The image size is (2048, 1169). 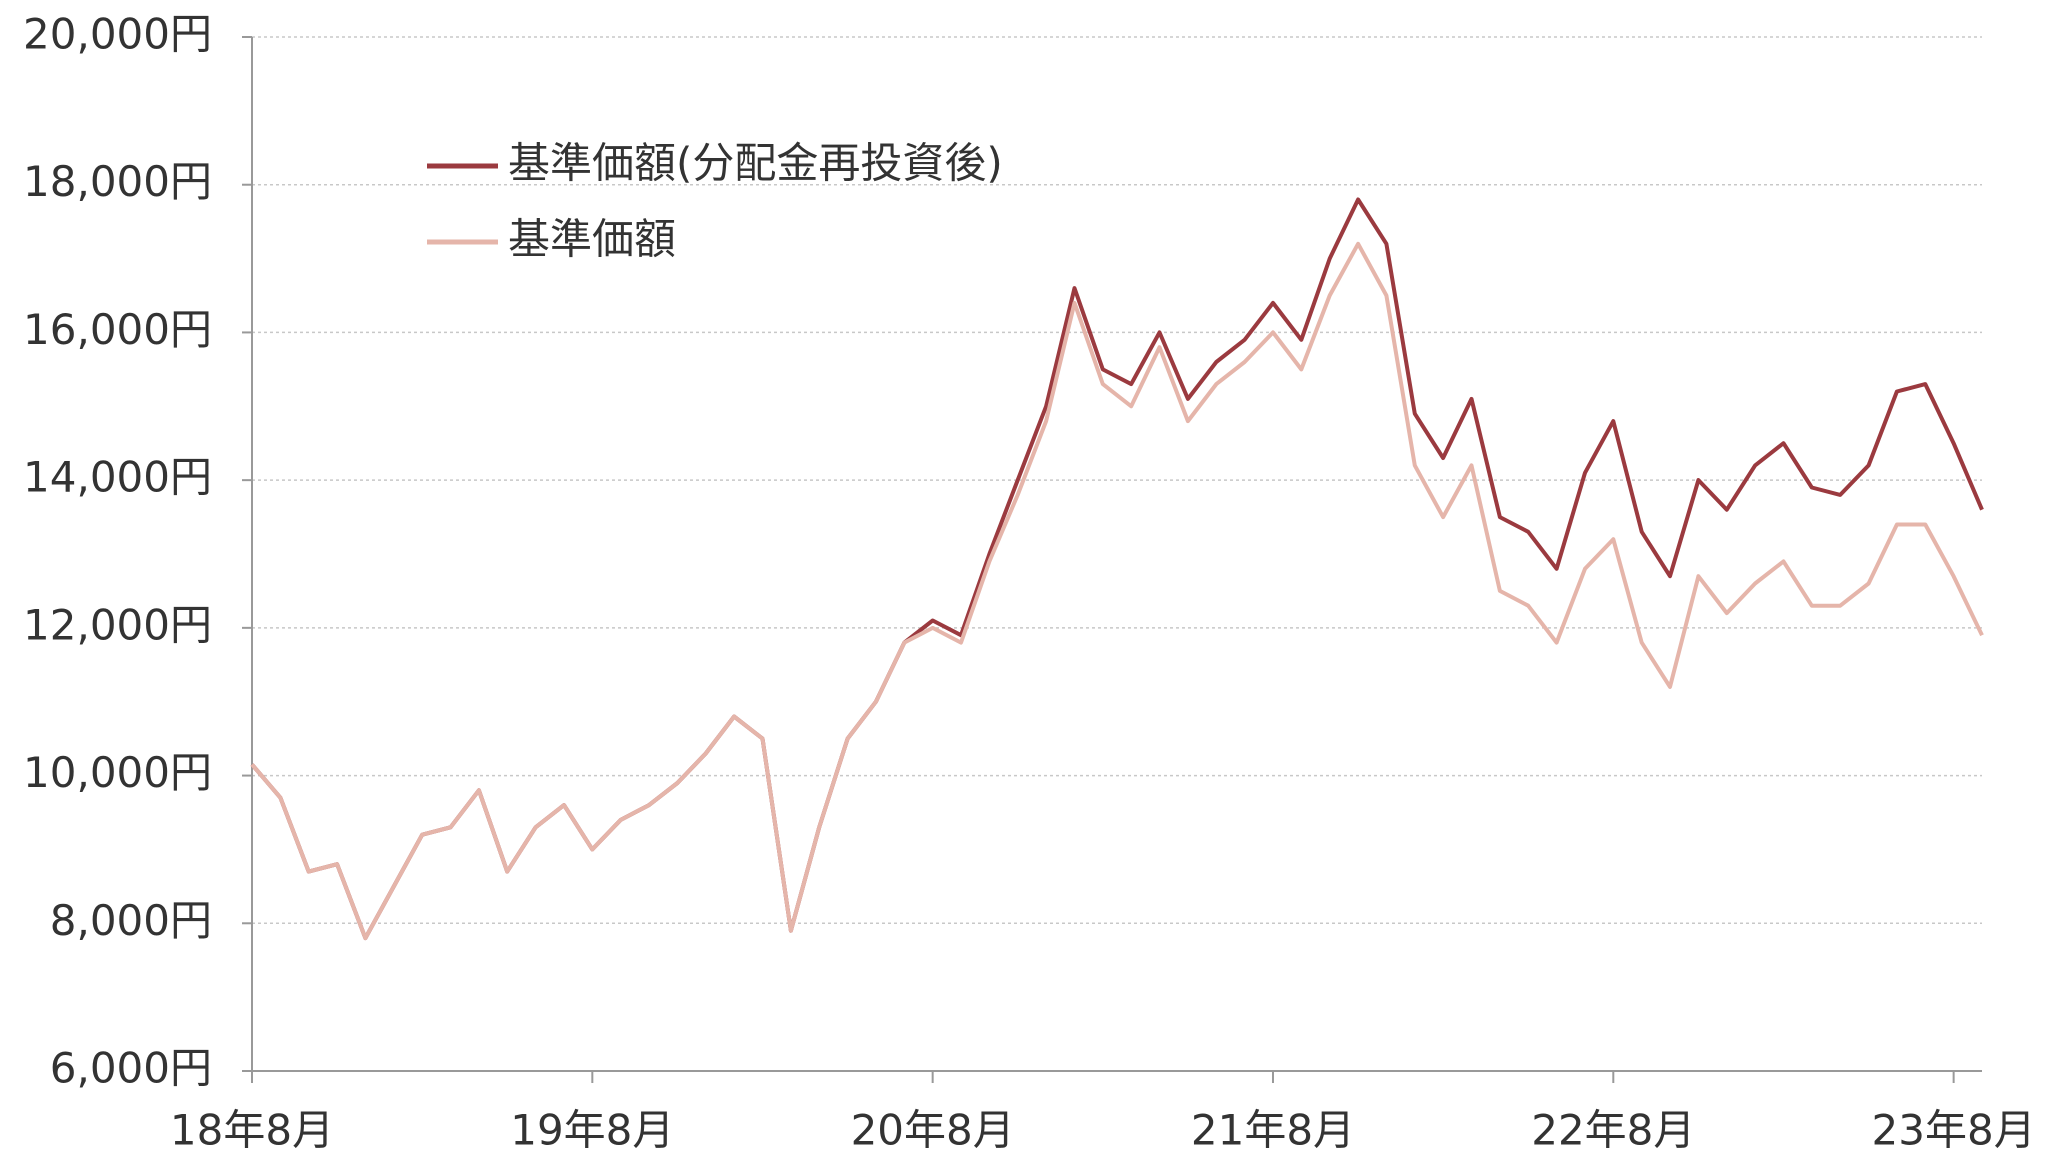 What do you see at coordinates (755, 163) in the screenshot?
I see `legend-label: 基準価額(分配金再投資後)` at bounding box center [755, 163].